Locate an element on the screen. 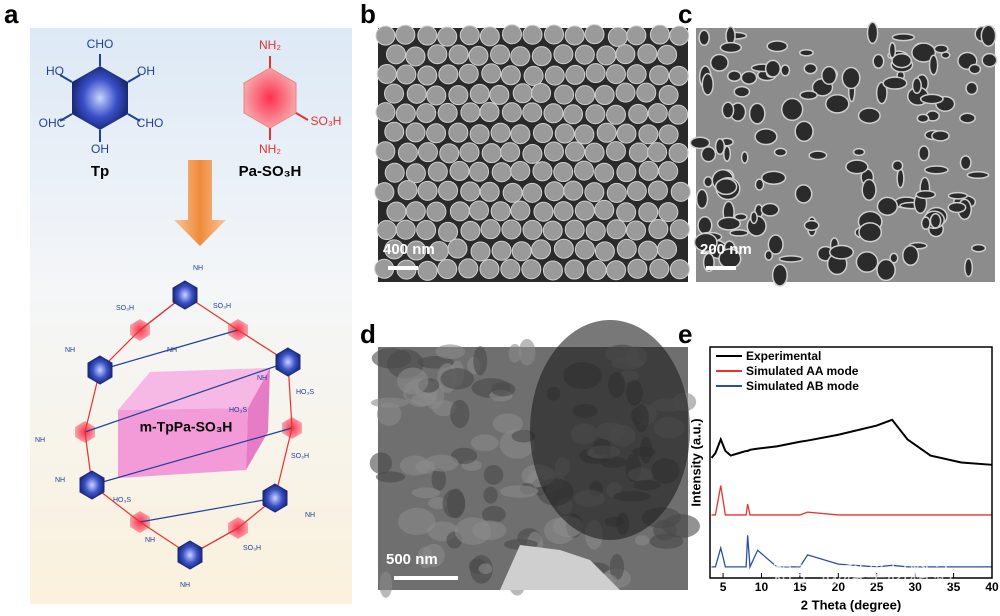 The image size is (1000, 616). tp-ring is located at coordinates (100, 98).